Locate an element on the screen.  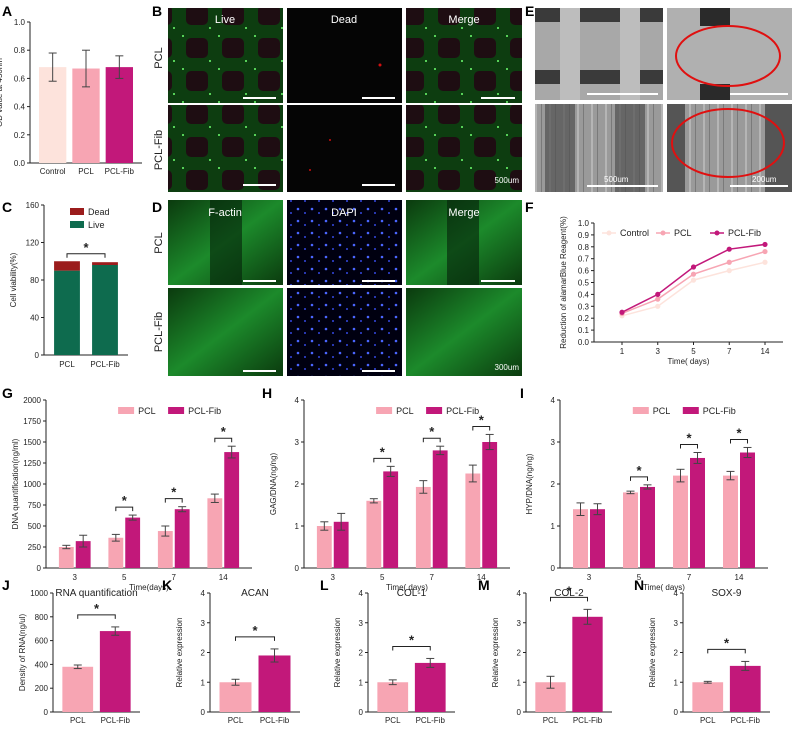
legend-swatch-pcl is located at coordinates (384, 410).